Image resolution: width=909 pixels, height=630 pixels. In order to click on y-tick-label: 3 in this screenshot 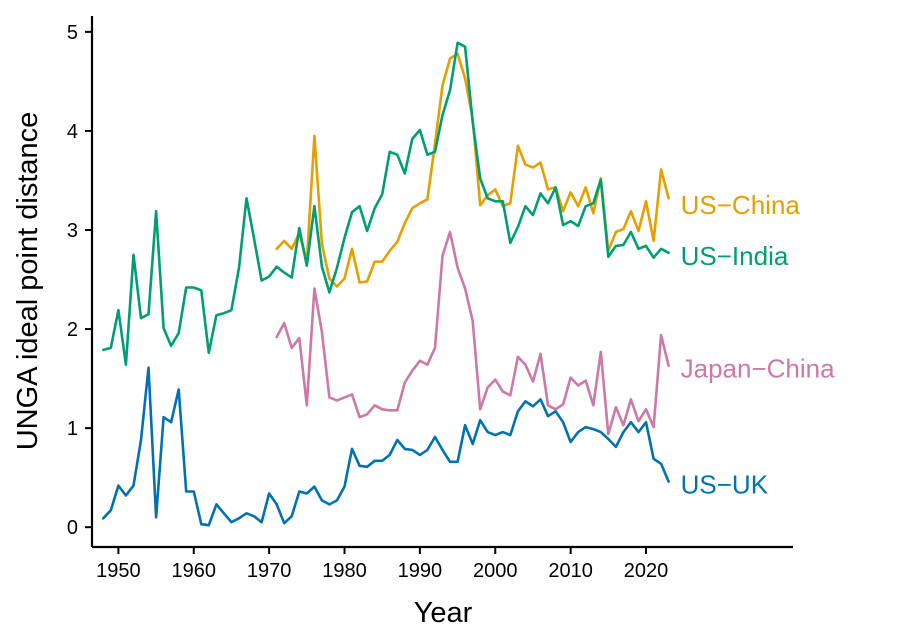, I will do `click(72, 231)`.